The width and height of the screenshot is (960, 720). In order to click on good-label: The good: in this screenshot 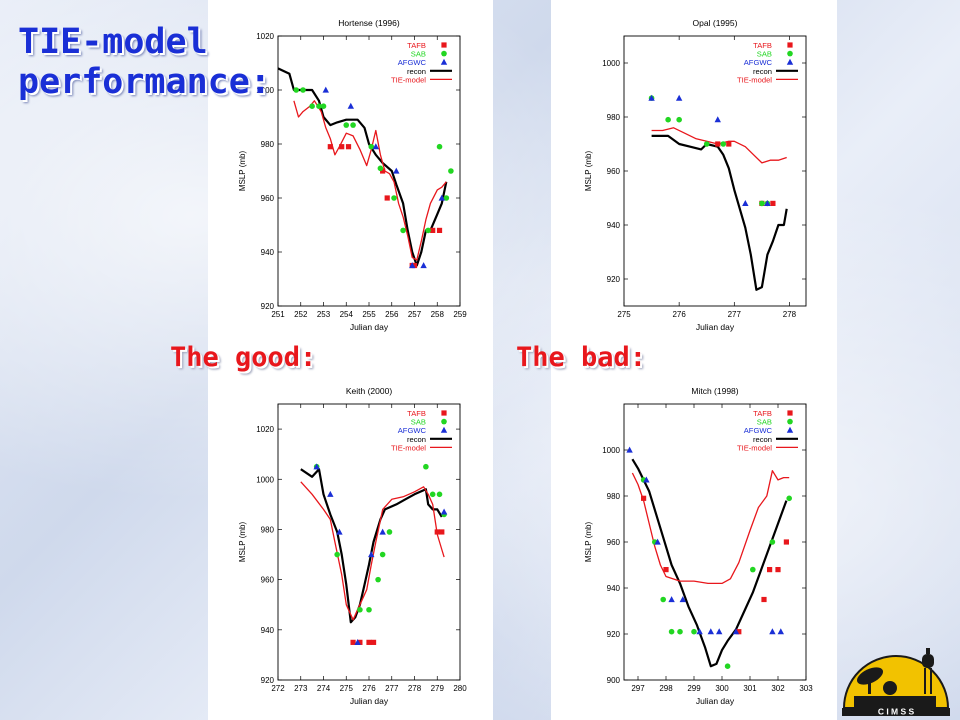, I will do `click(243, 357)`.